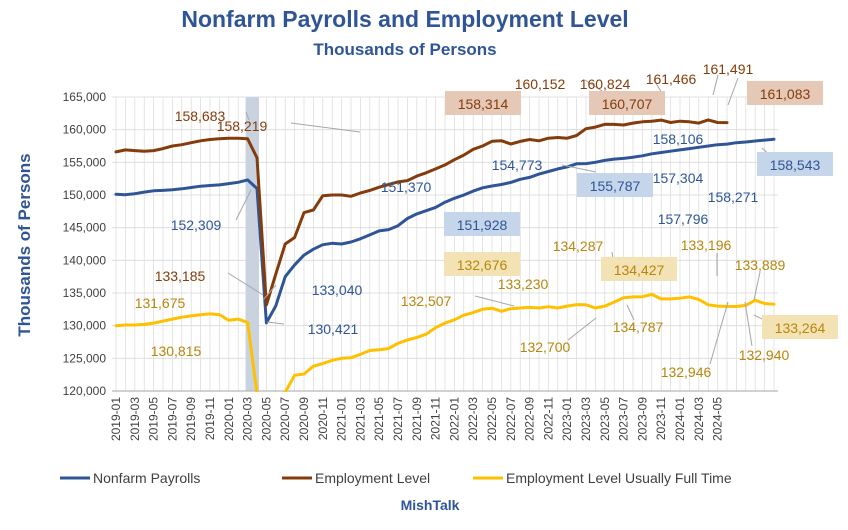 This screenshot has height=530, width=848. I want to click on x-tick-label: 2022-01, so click(454, 419).